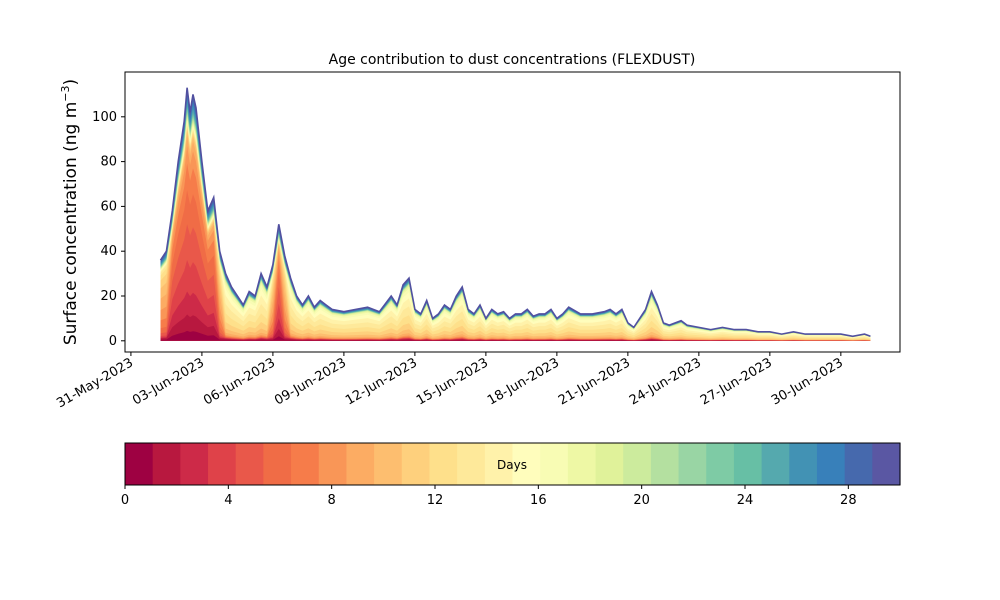 The image size is (1000, 600). I want to click on colorbar-tick-label: 12, so click(435, 500).